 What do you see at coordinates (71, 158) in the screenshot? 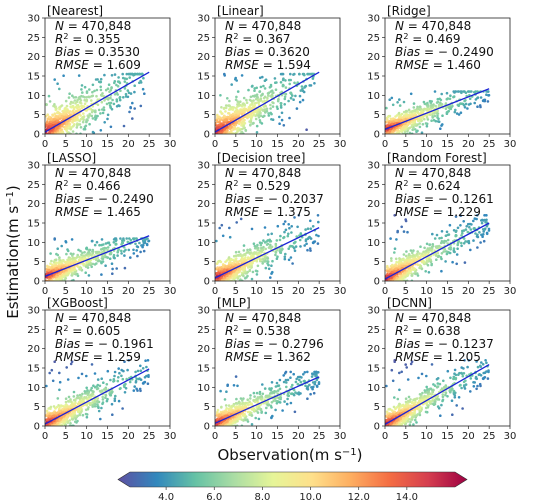
I see `panel-title: [LASSO]` at bounding box center [71, 158].